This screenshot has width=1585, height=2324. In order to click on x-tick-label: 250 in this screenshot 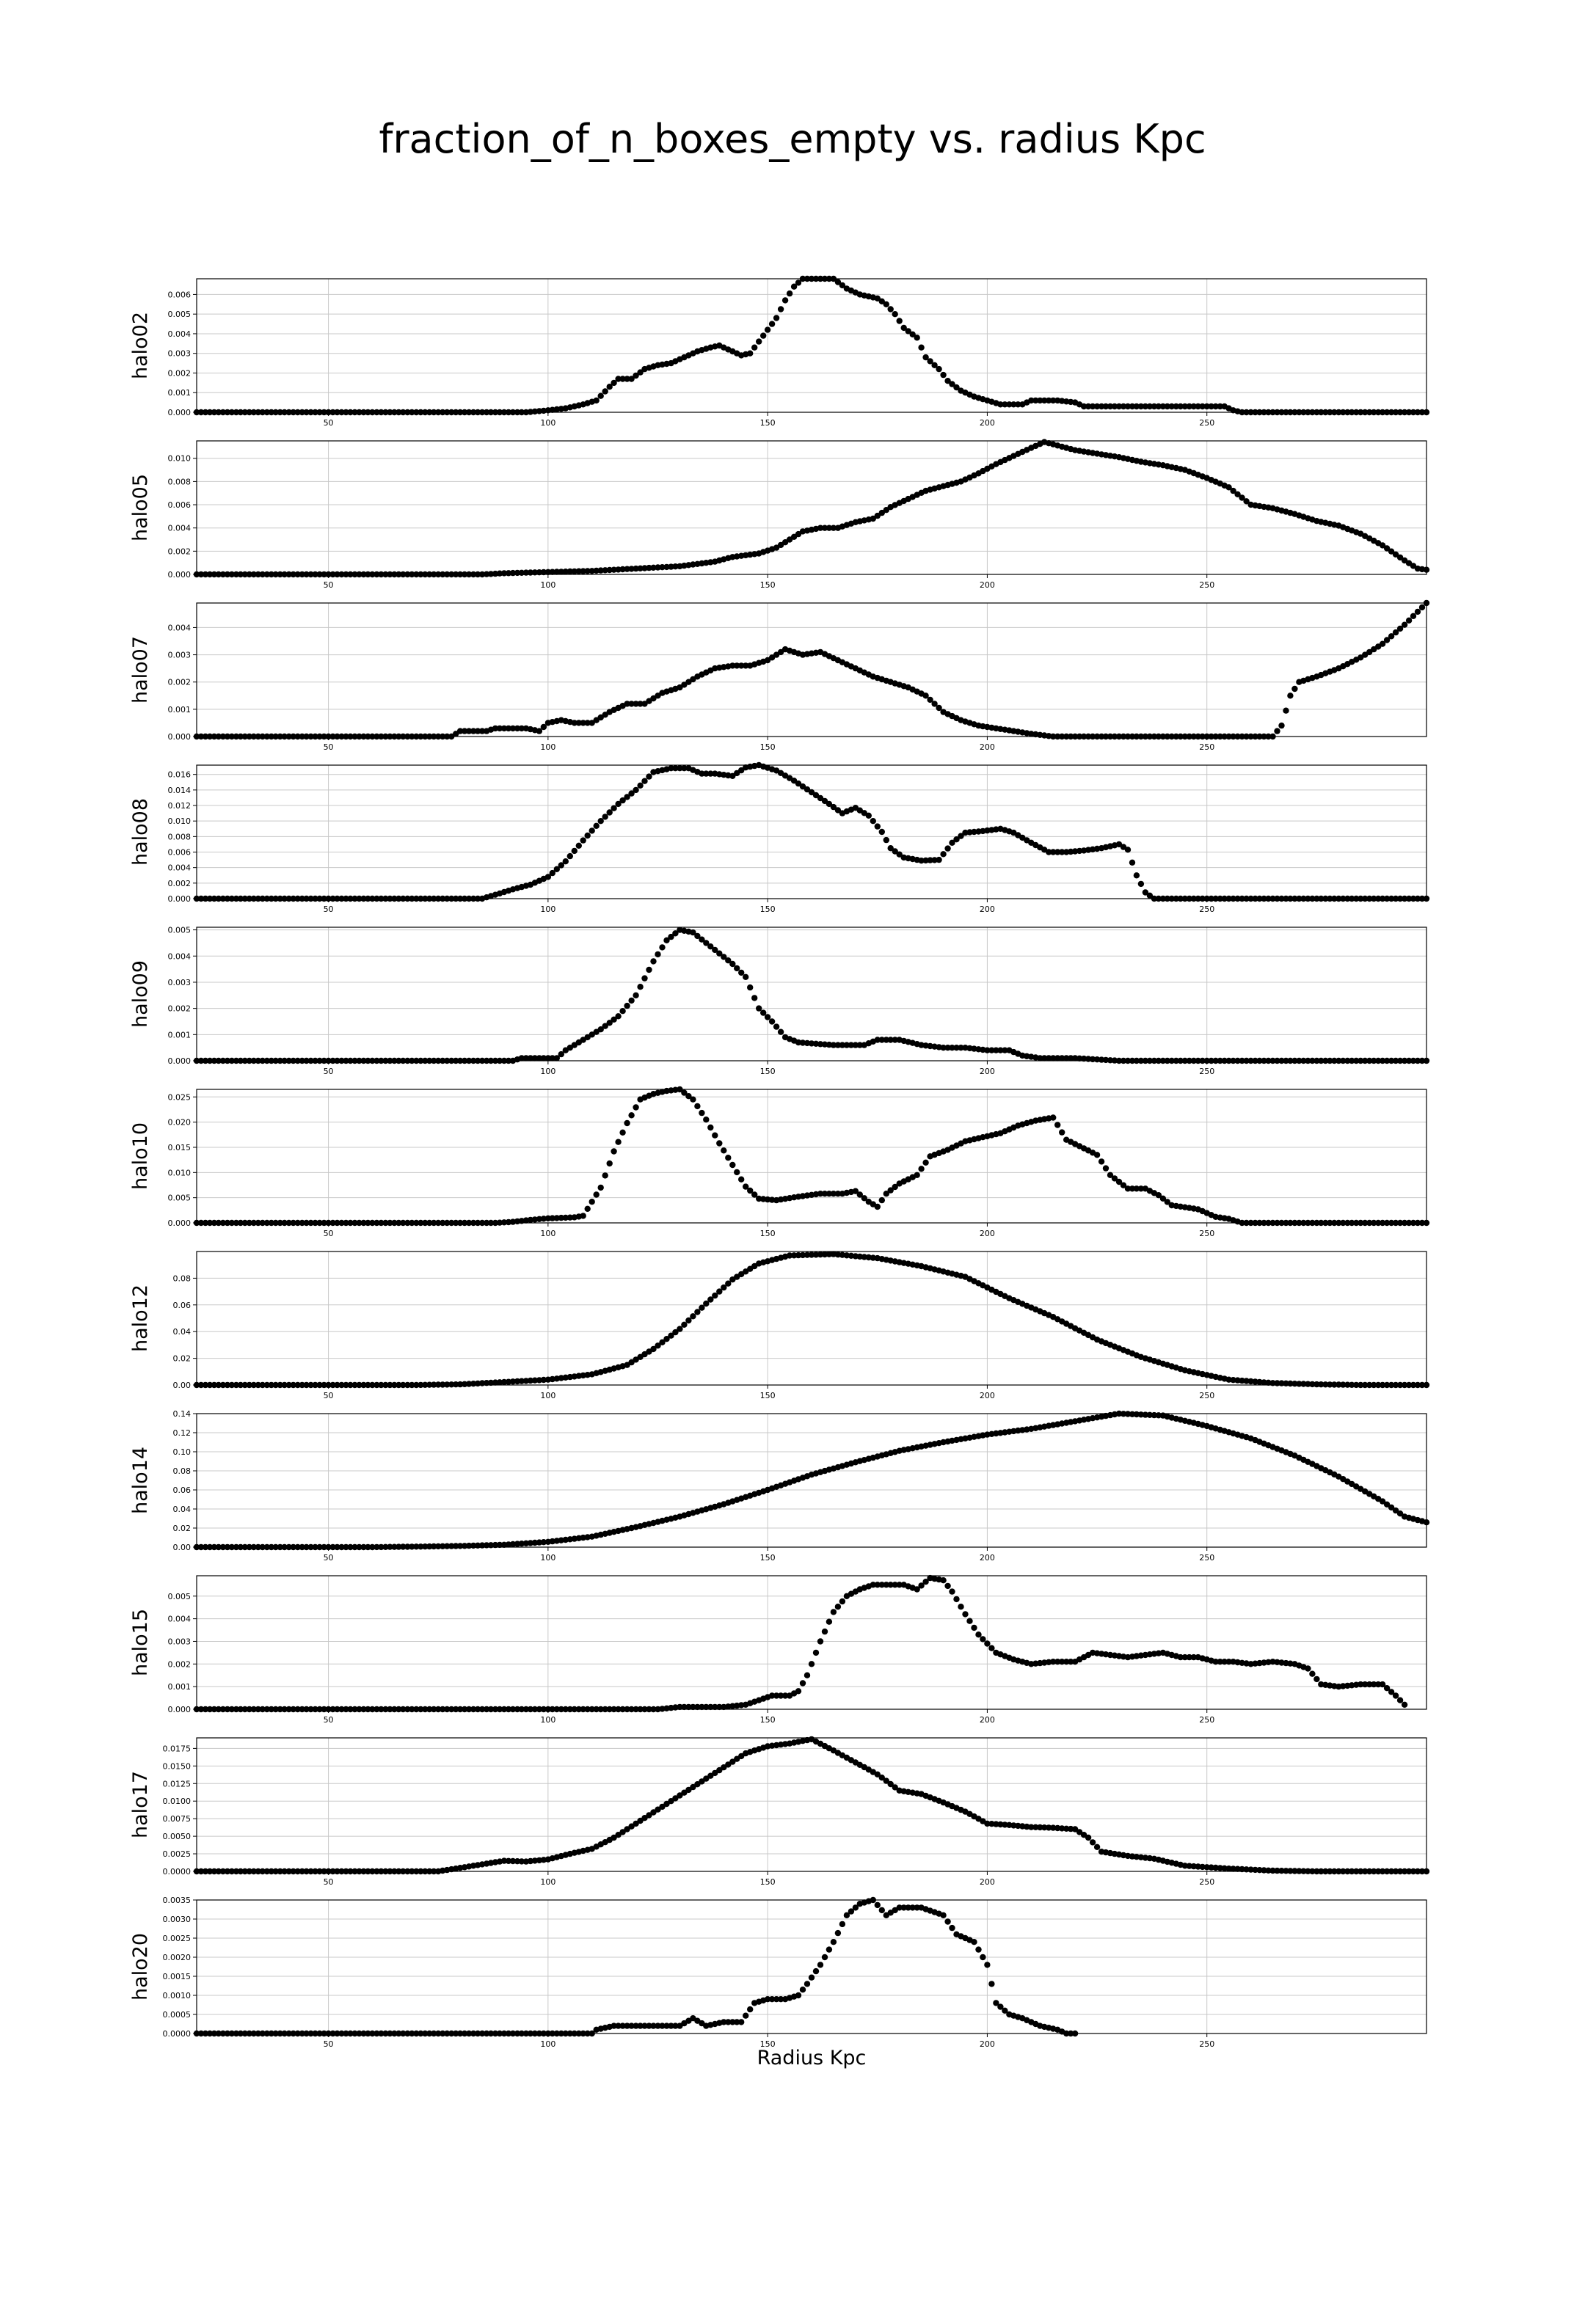, I will do `click(1206, 747)`.